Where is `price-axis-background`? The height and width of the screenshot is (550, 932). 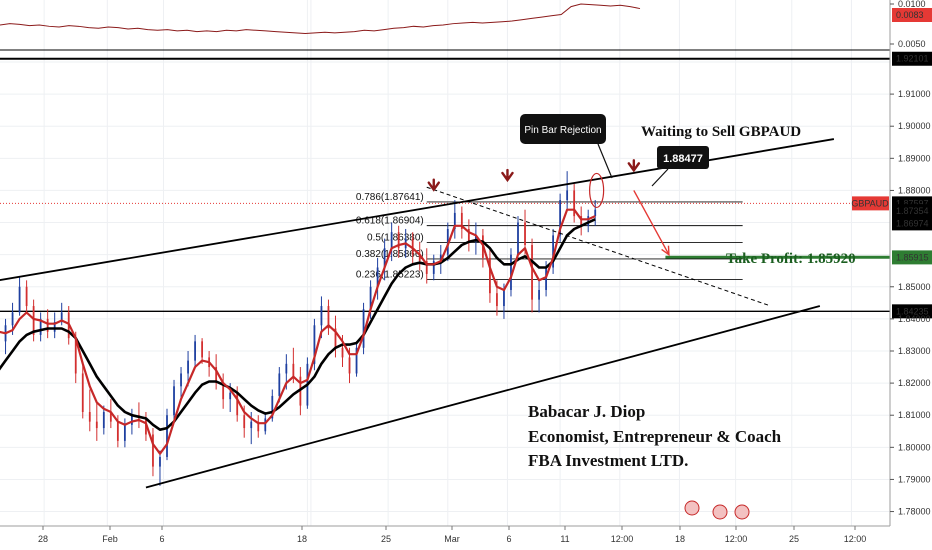 price-axis-background is located at coordinates (911, 275).